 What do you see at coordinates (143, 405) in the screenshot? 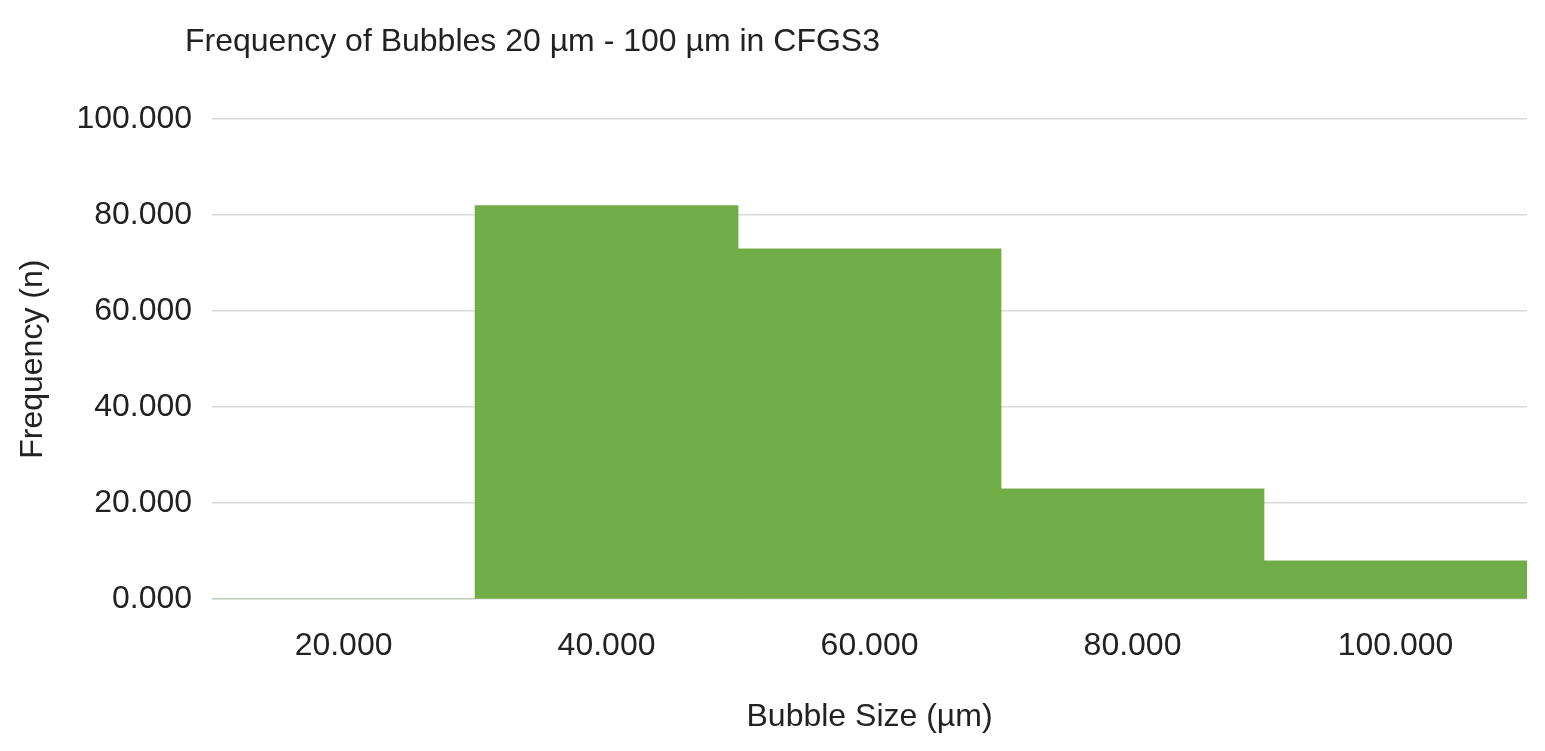
I see `y-tick-label: 40.000` at bounding box center [143, 405].